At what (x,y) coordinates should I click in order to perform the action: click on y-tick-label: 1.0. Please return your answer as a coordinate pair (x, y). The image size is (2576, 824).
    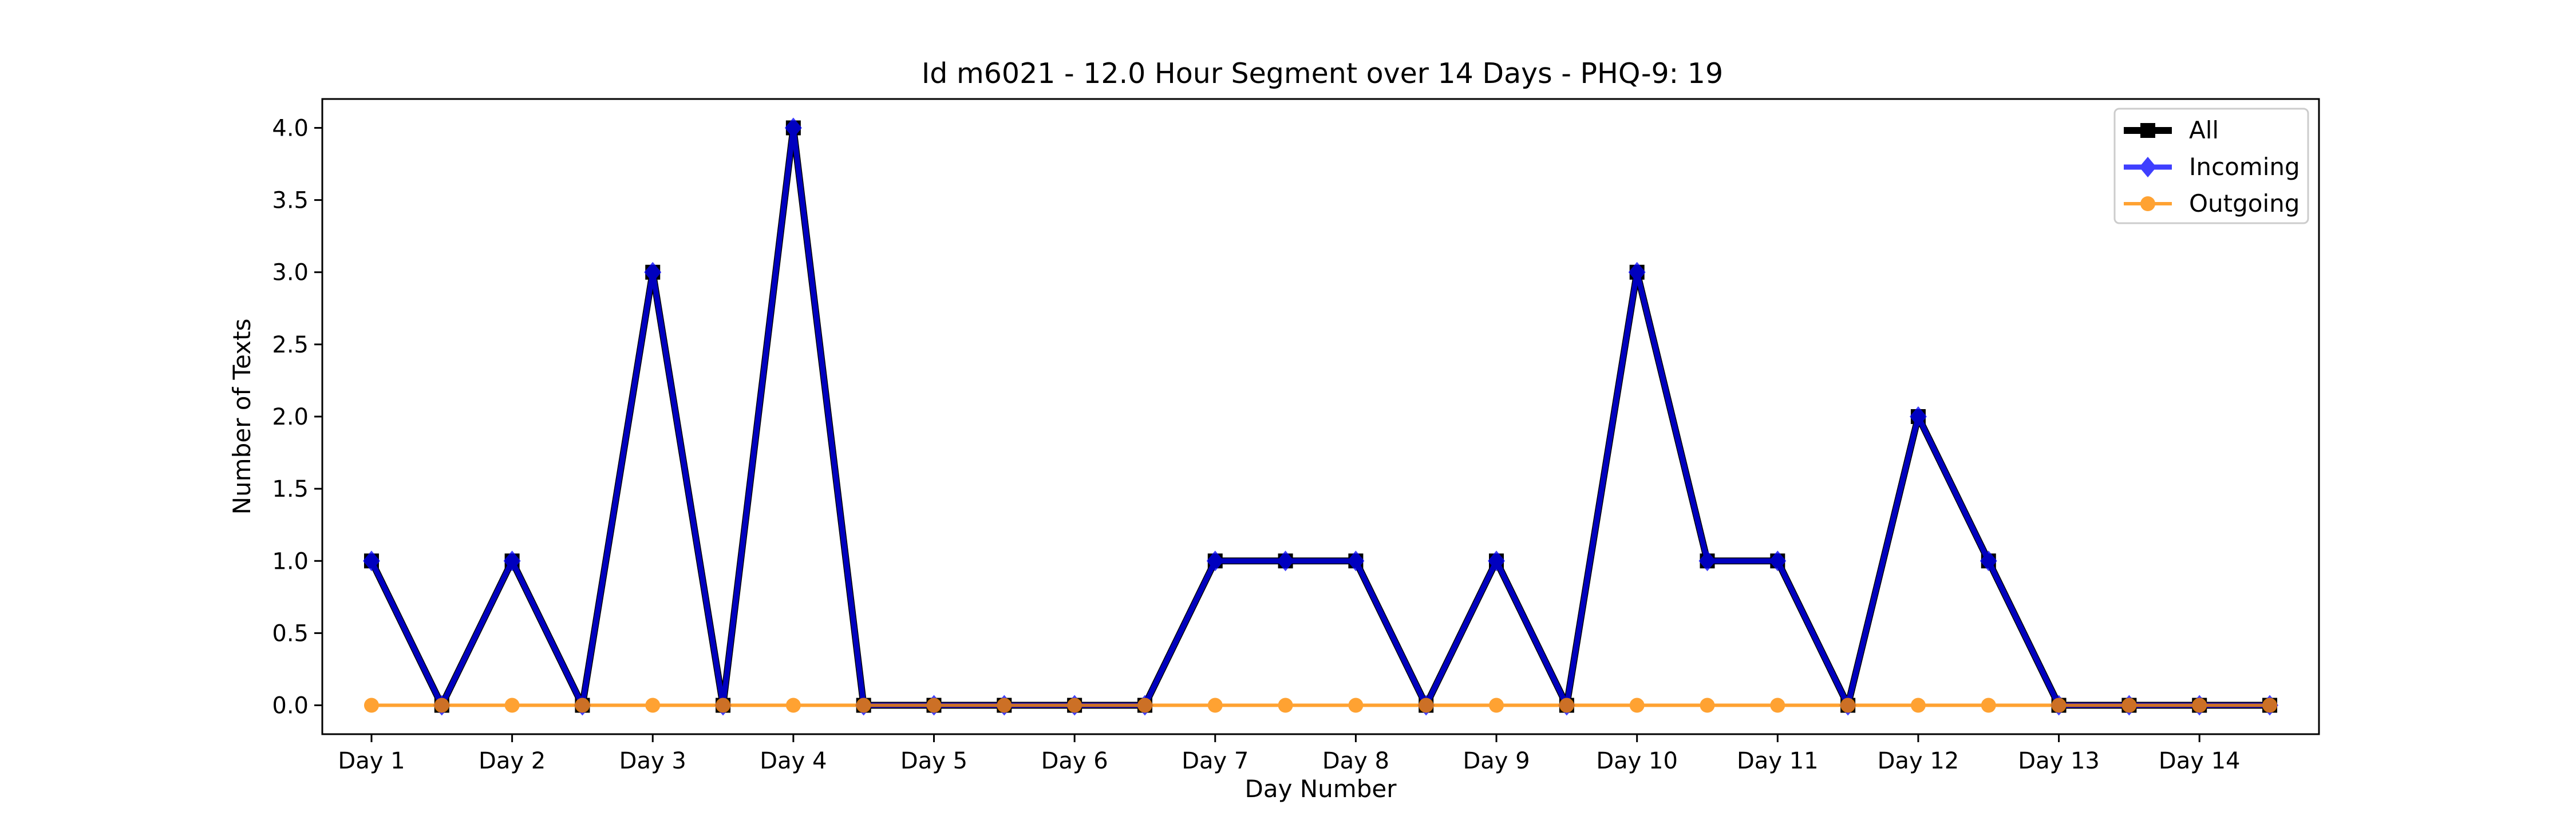
    Looking at the image, I should click on (290, 561).